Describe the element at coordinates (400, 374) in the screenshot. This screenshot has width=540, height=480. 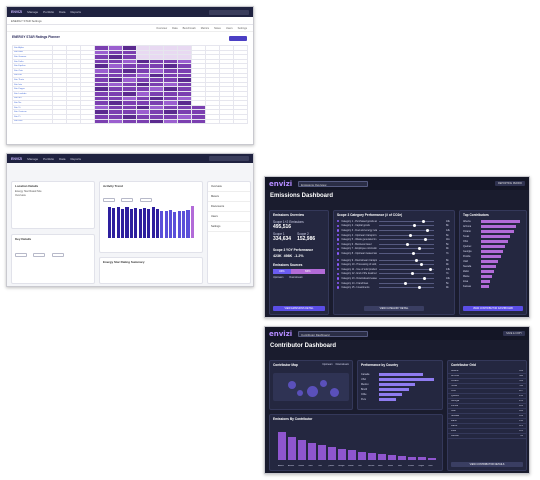
I see `country-row: Canada` at that location.